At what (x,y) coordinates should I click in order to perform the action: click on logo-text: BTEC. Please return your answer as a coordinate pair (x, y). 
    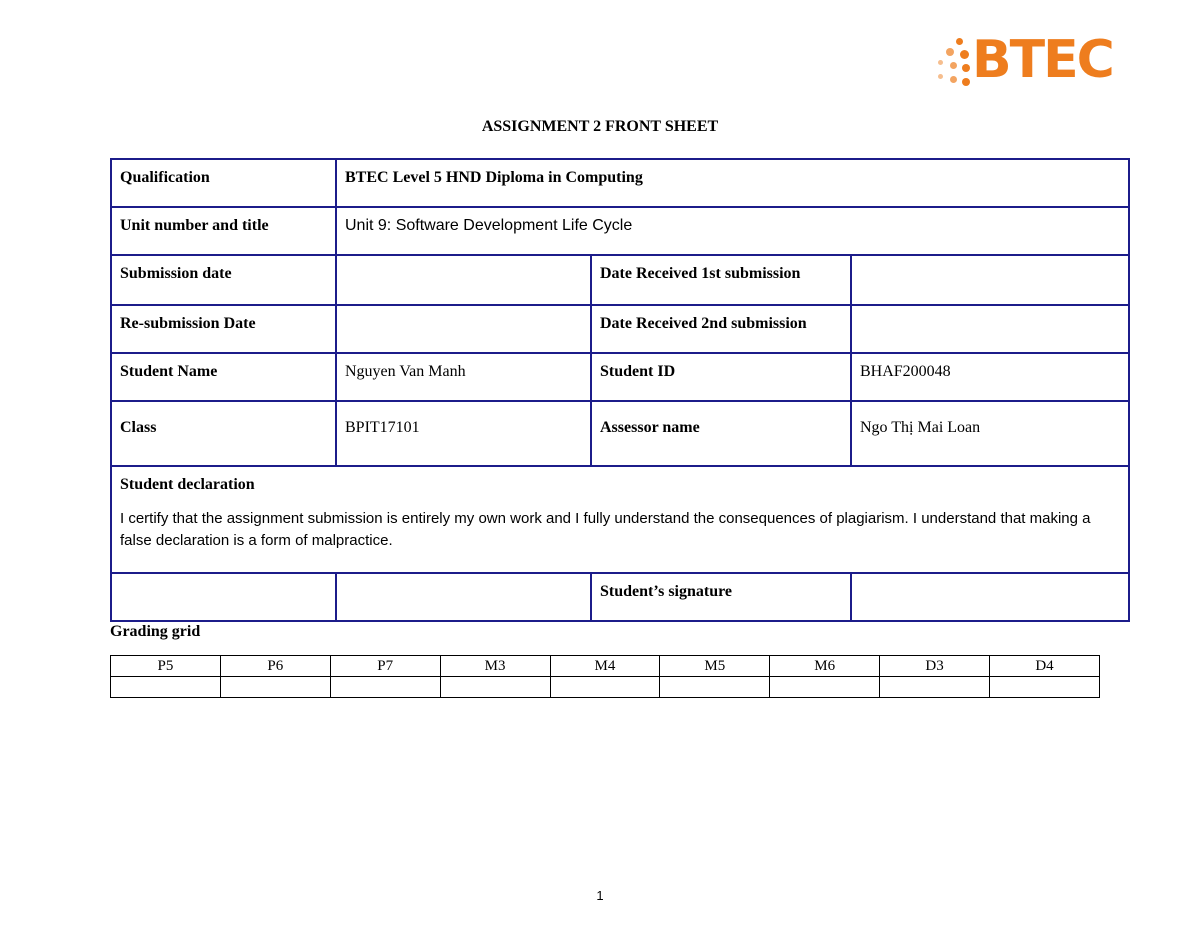
    Looking at the image, I should click on (1043, 60).